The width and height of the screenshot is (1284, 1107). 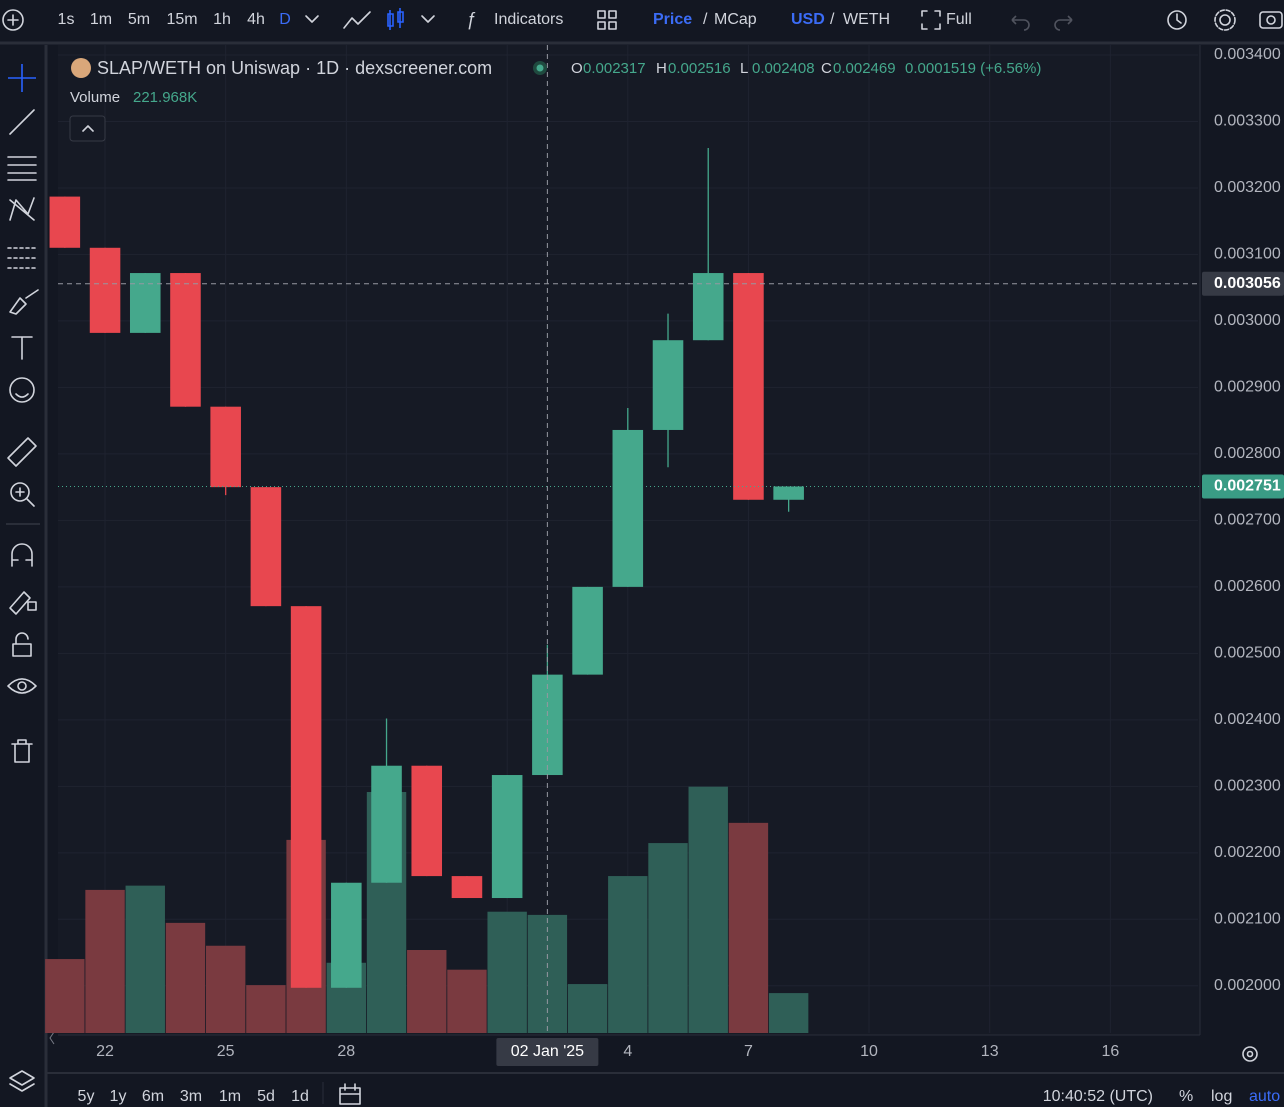 I want to click on status-dot, so click(x=540, y=68).